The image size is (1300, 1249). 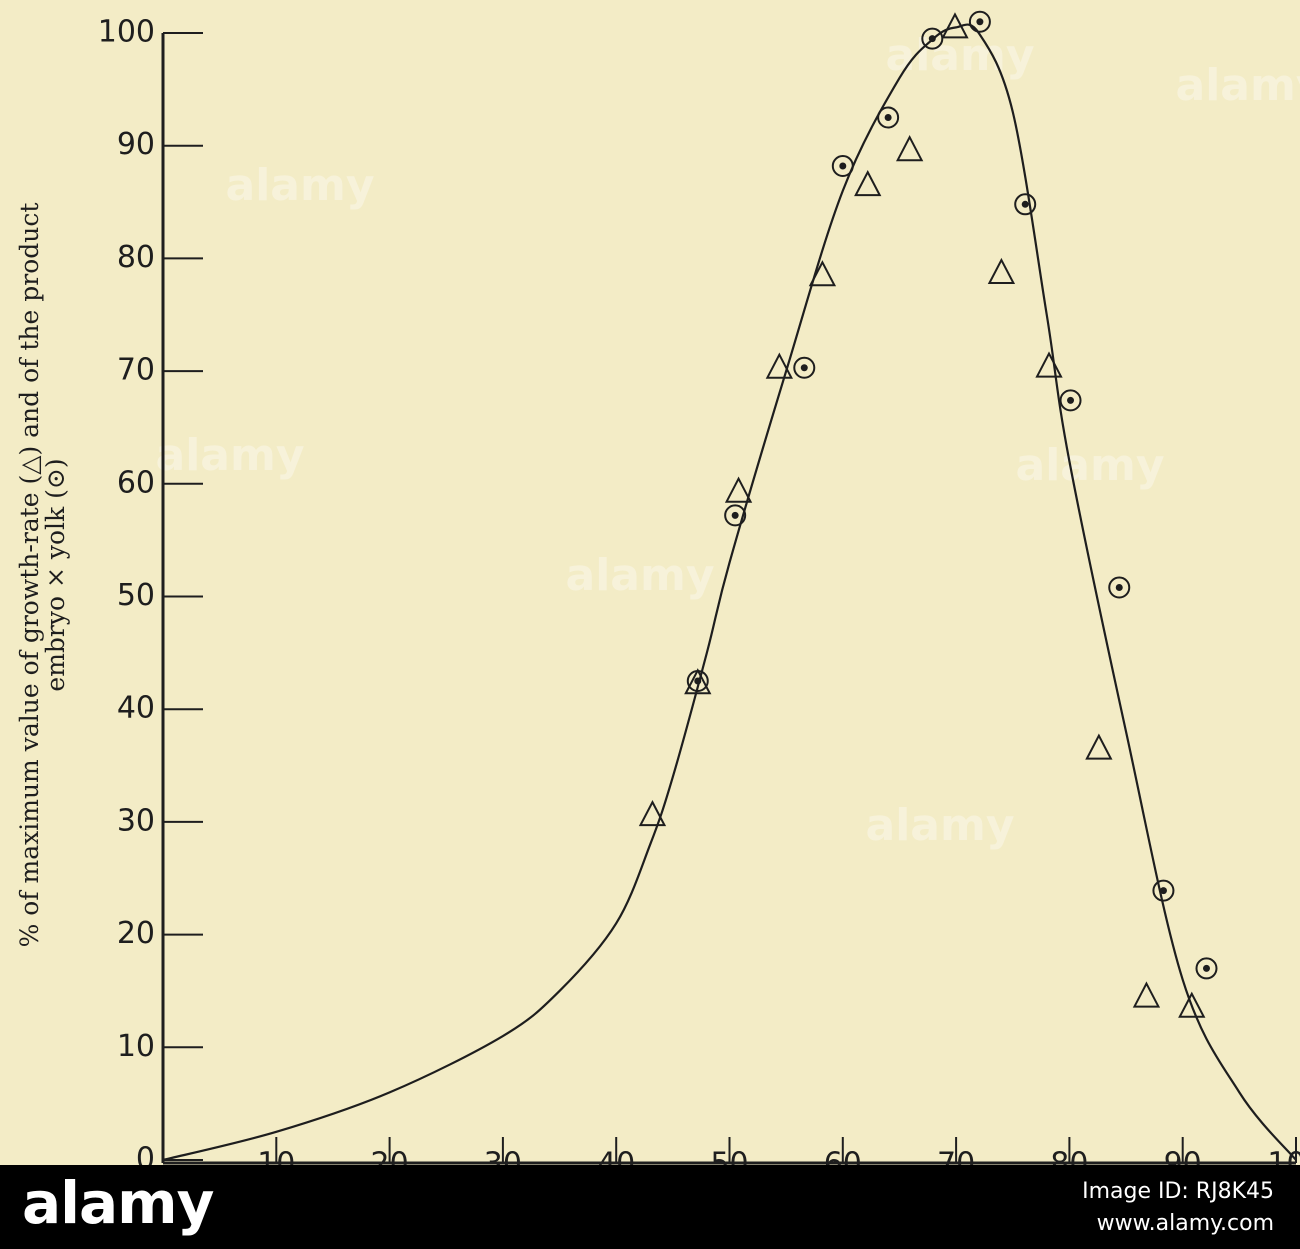 I want to click on y-tick-label: 40, so click(x=136, y=708).